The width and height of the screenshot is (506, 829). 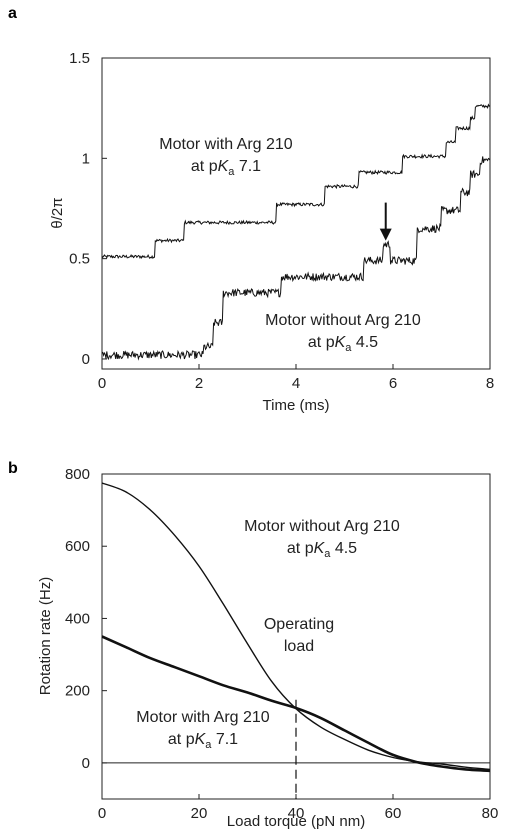 I want to click on operating-load-label-line2: load, so click(x=299, y=646).